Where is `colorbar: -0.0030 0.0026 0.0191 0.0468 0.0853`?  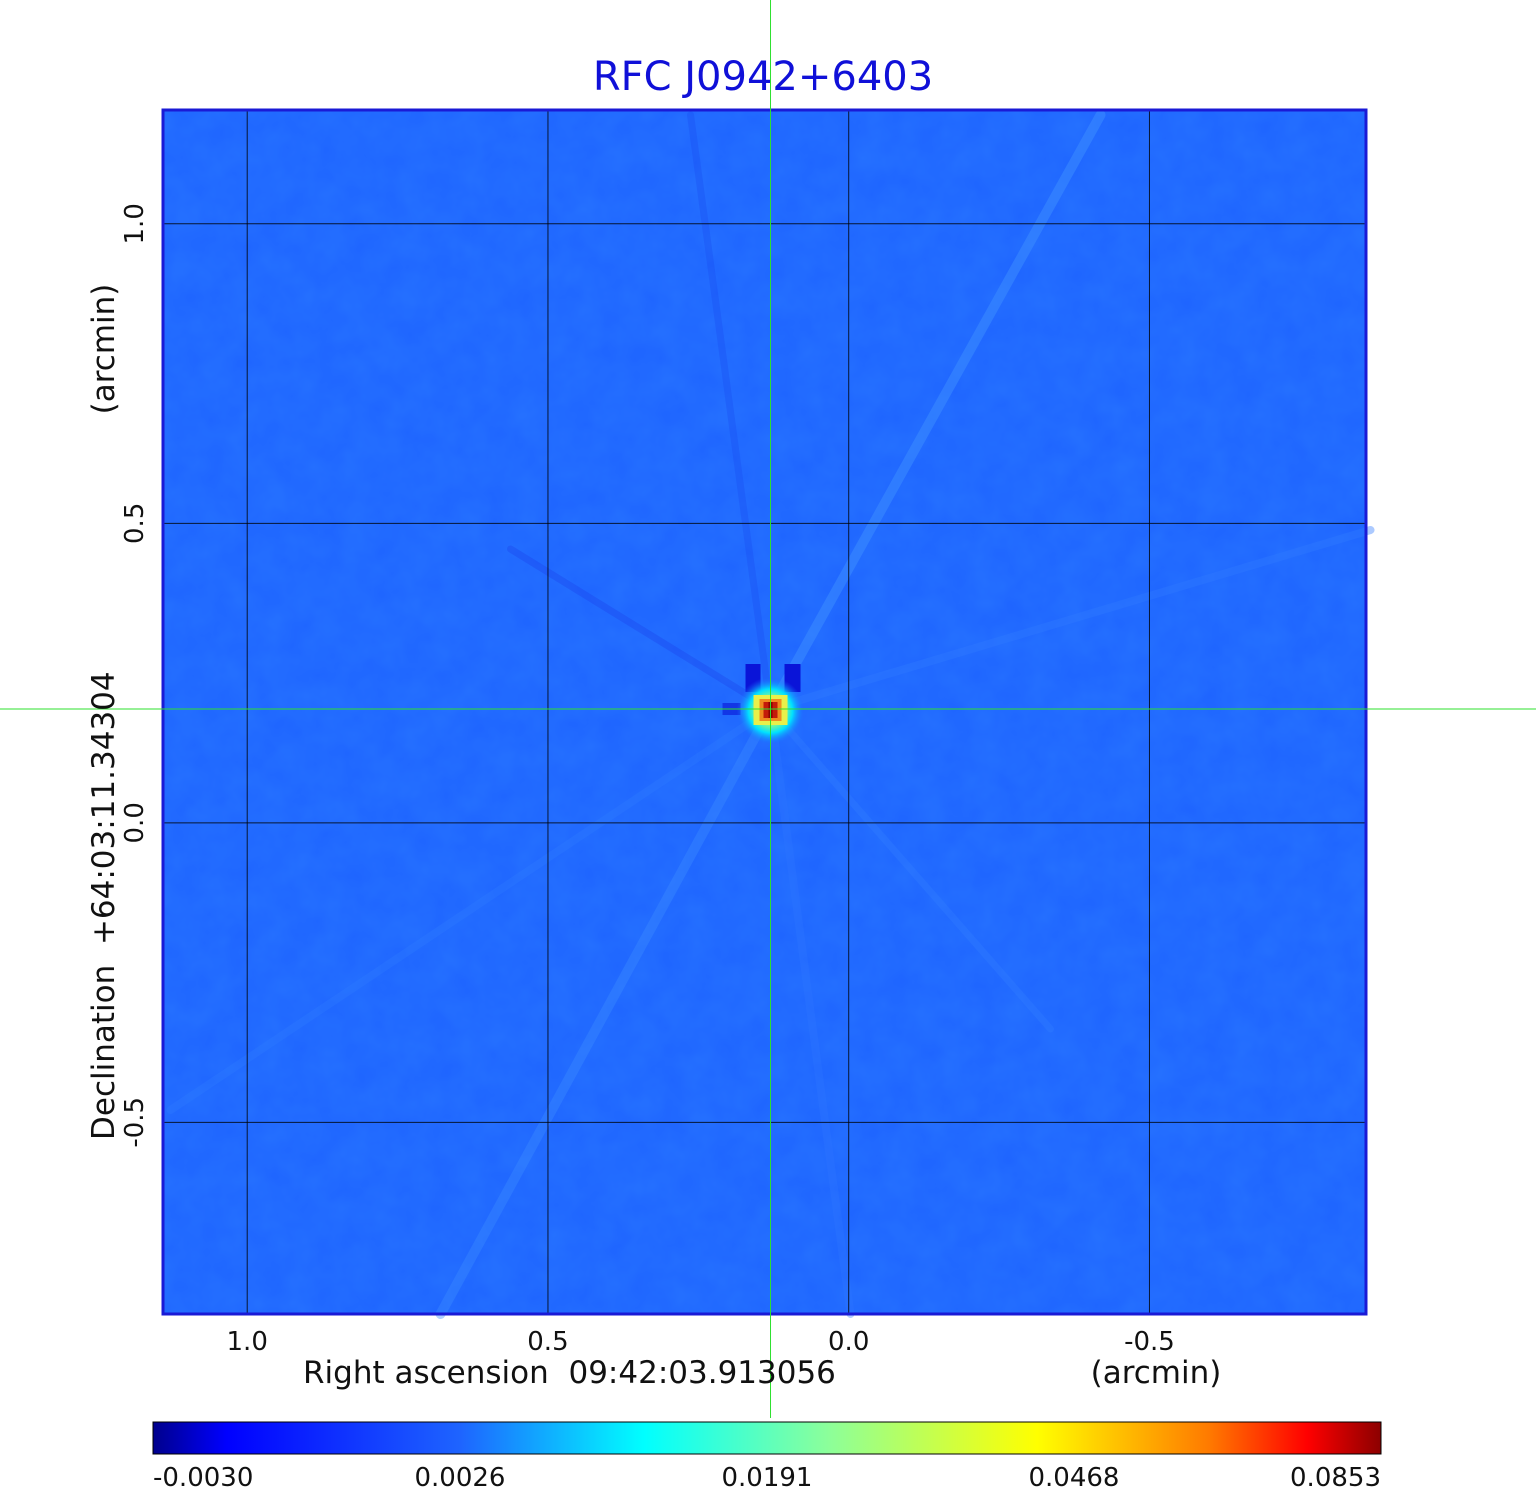
colorbar: -0.0030 0.0026 0.0191 0.0468 0.0853 is located at coordinates (767, 1457).